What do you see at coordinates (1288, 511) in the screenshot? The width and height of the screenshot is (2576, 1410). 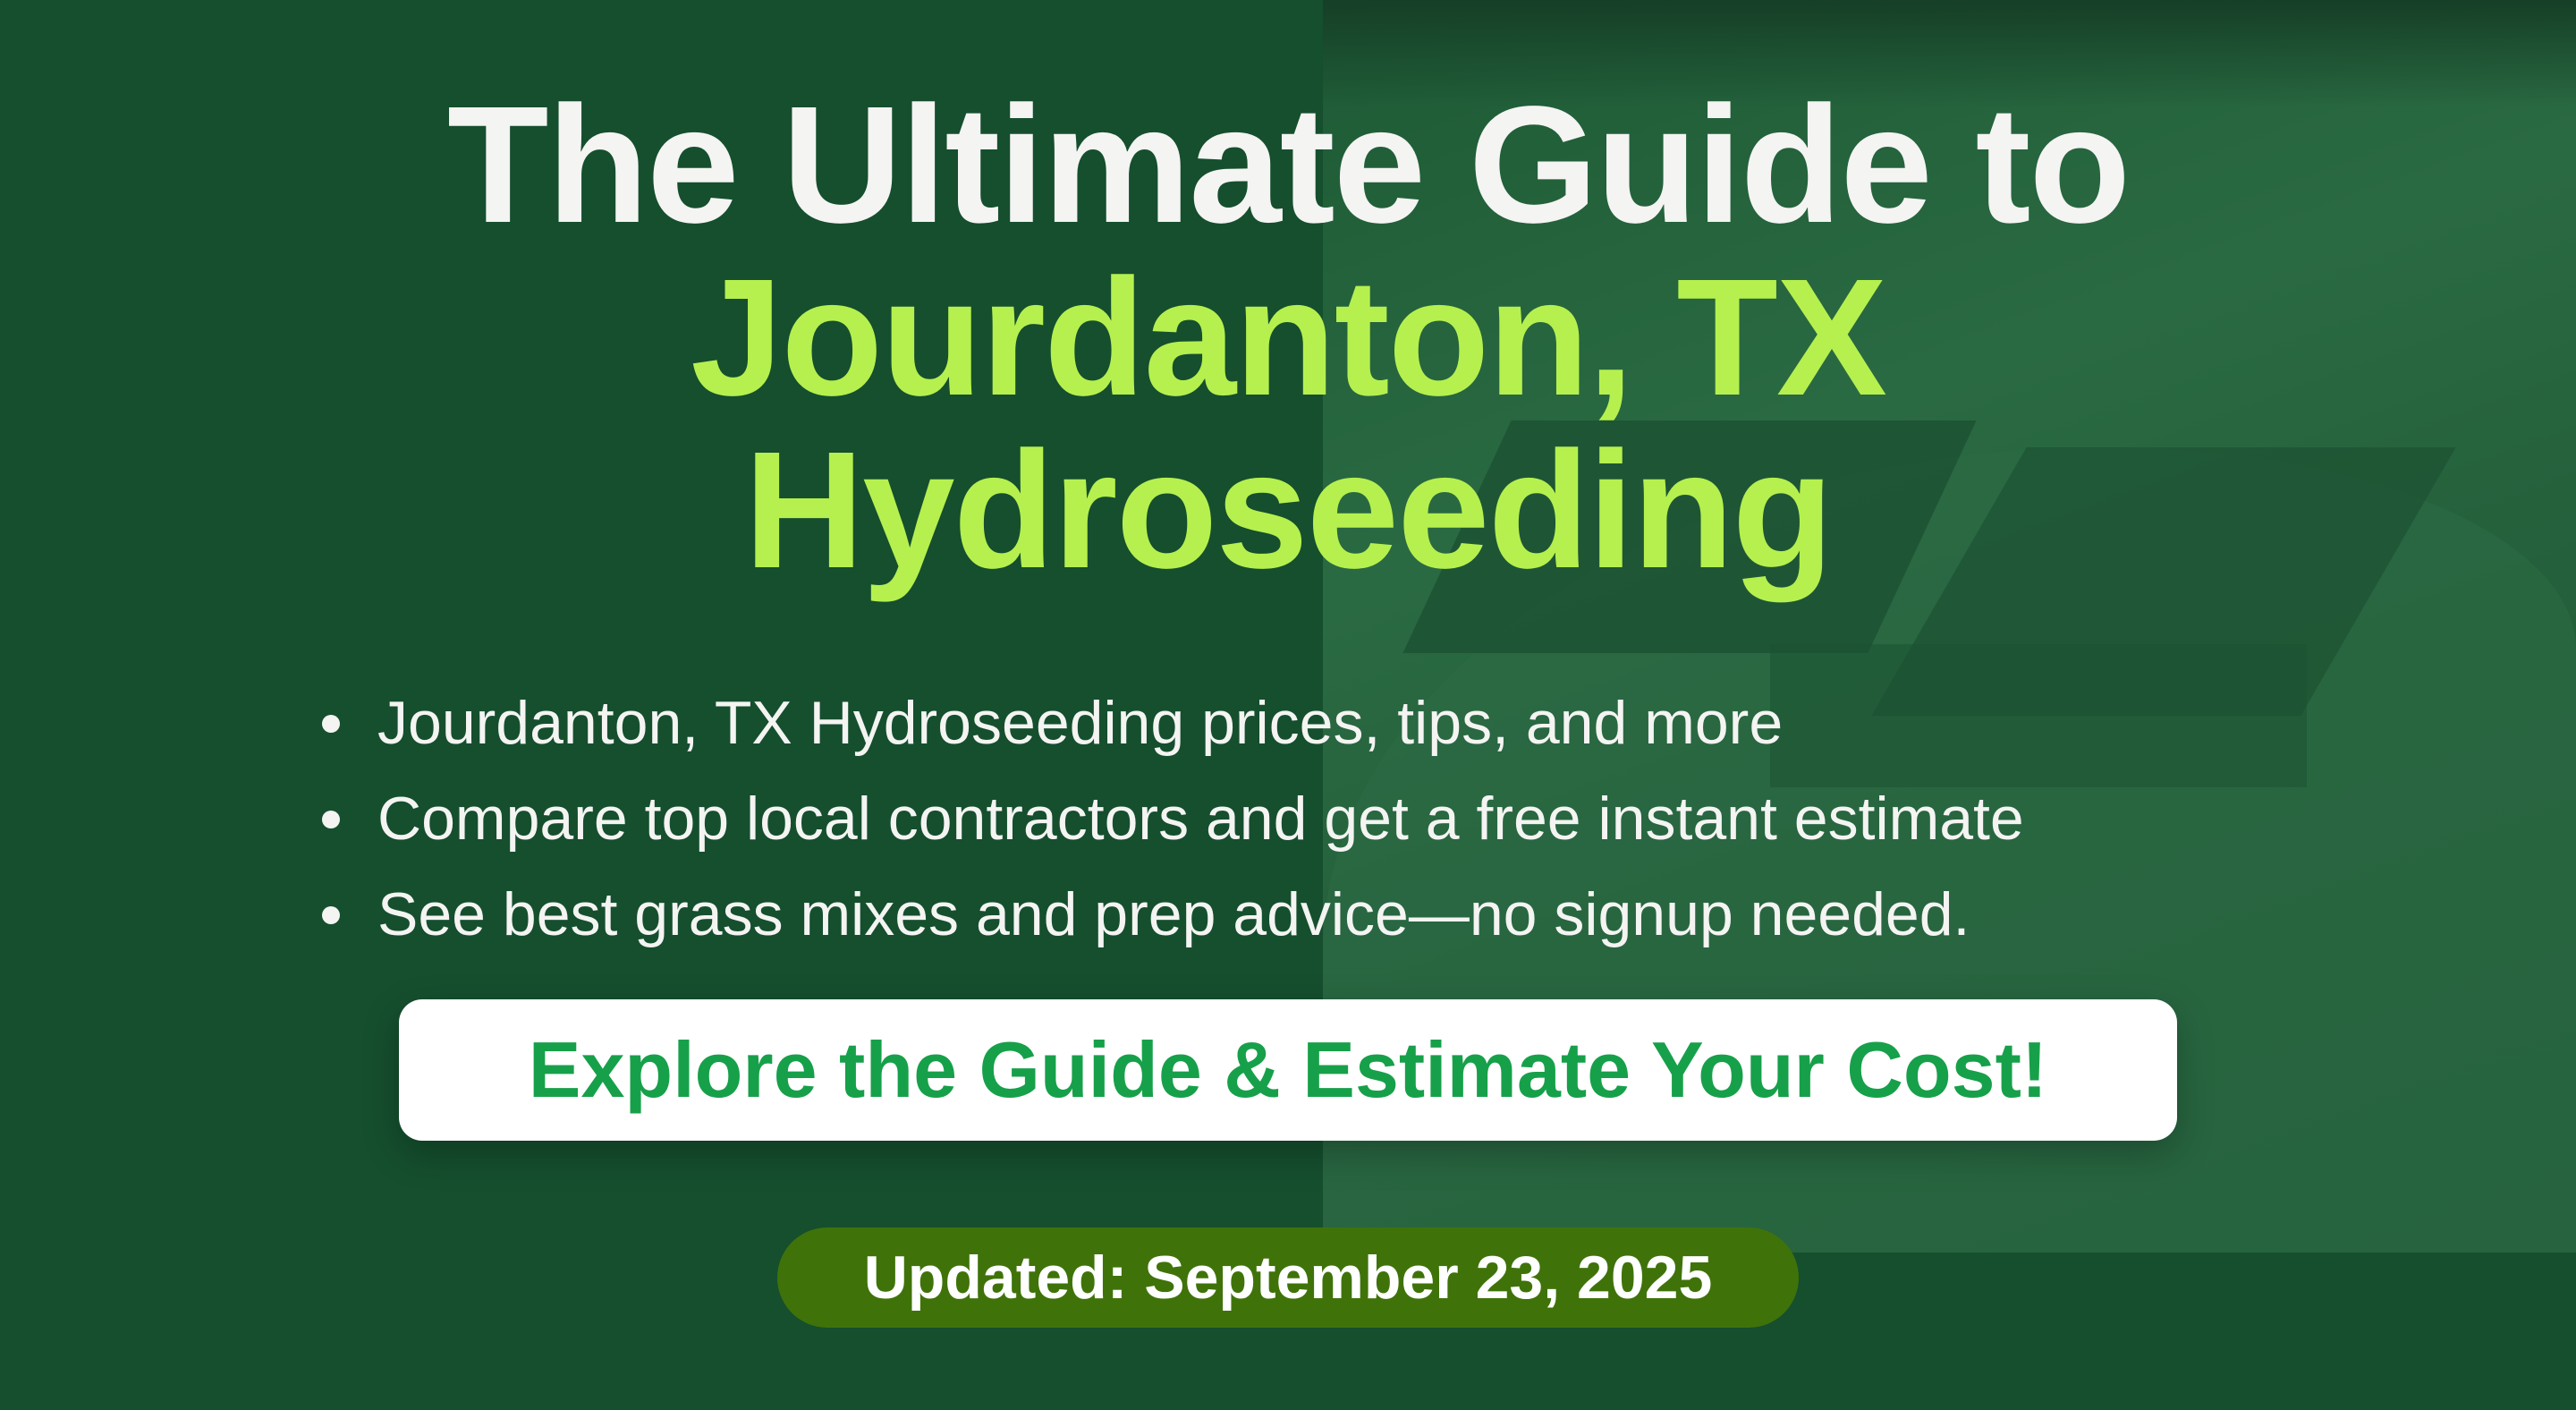 I see `headline-line-3: Hydroseeding` at bounding box center [1288, 511].